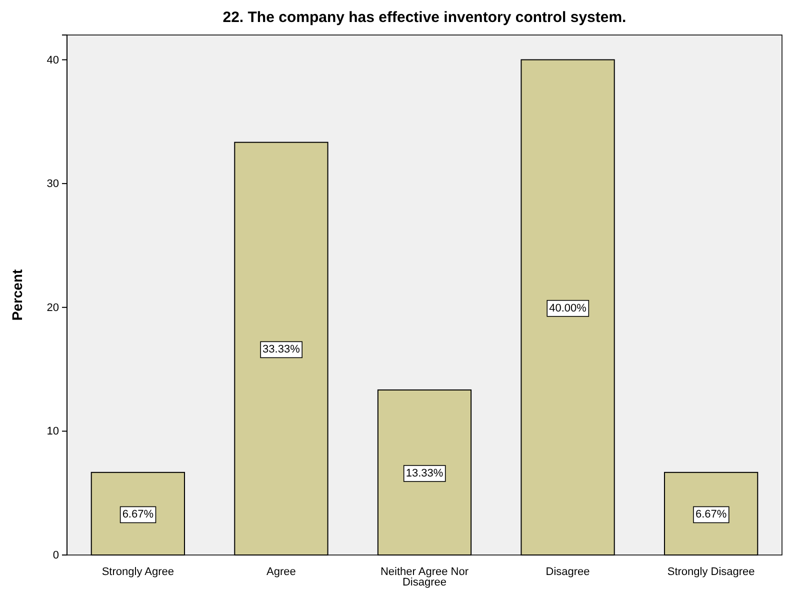 The image size is (797, 598). Describe the element at coordinates (424, 577) in the screenshot. I see `x-tick-label: Neither Agree Nor Disagree` at that location.